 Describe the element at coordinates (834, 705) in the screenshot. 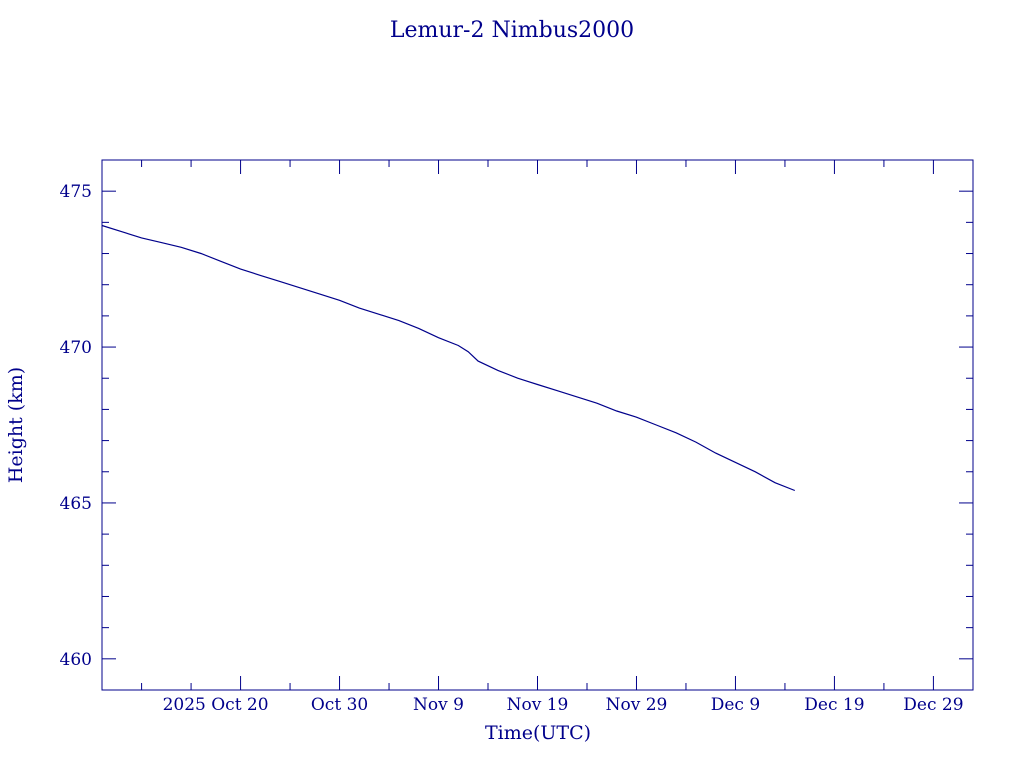

I see `x-tick-label: Dec 19` at that location.